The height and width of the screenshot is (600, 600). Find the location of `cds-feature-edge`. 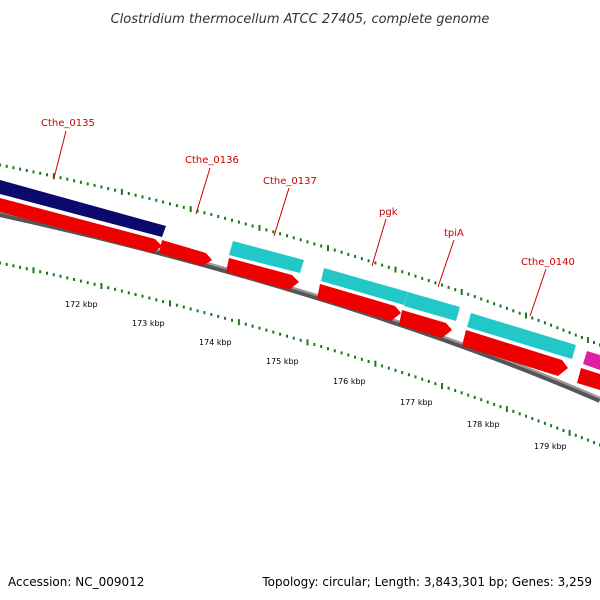

cds-feature-edge is located at coordinates (588, 379).